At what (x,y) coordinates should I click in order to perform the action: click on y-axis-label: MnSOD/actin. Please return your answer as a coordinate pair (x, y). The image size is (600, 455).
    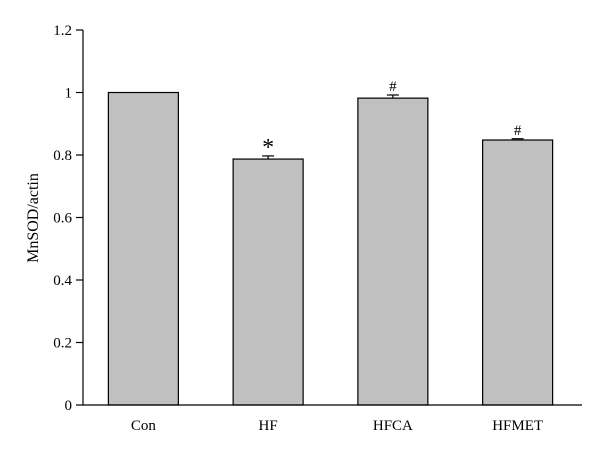
    Looking at the image, I should click on (33, 218).